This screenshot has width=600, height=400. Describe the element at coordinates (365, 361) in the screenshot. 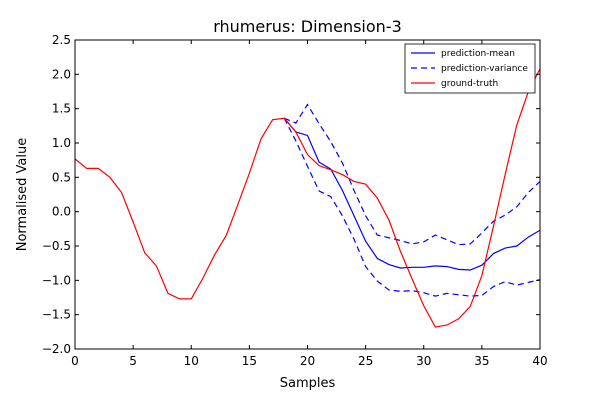

I see `x-tick-label: 25` at that location.